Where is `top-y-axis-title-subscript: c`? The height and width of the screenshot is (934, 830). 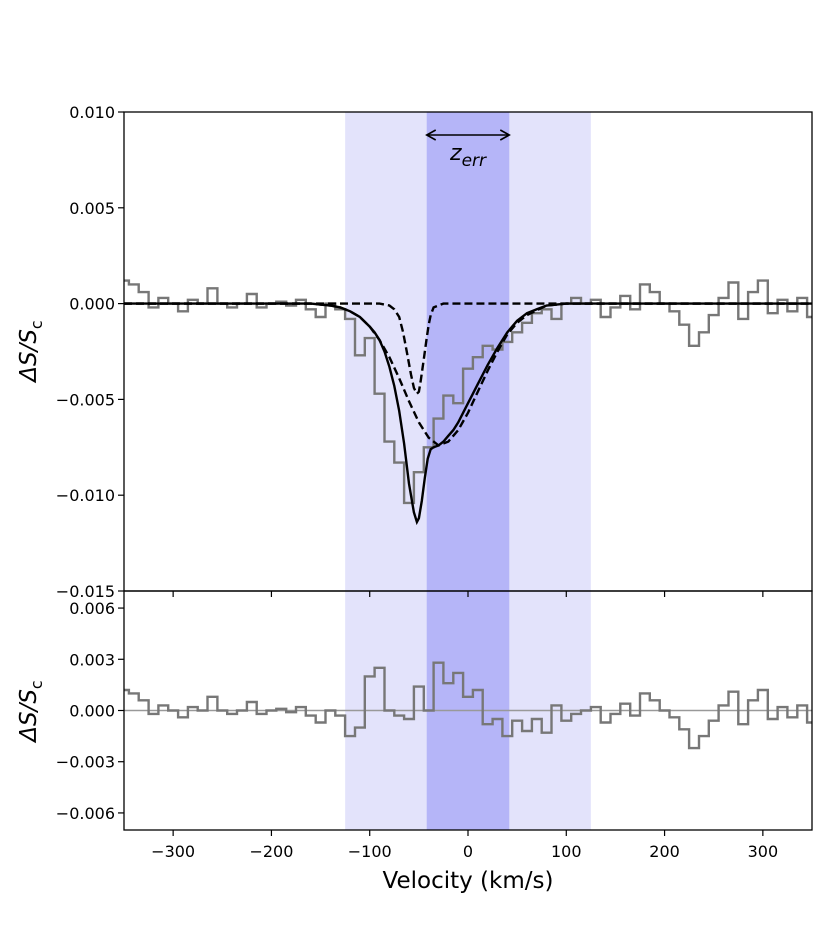
top-y-axis-title-subscript: c is located at coordinates (36, 324).